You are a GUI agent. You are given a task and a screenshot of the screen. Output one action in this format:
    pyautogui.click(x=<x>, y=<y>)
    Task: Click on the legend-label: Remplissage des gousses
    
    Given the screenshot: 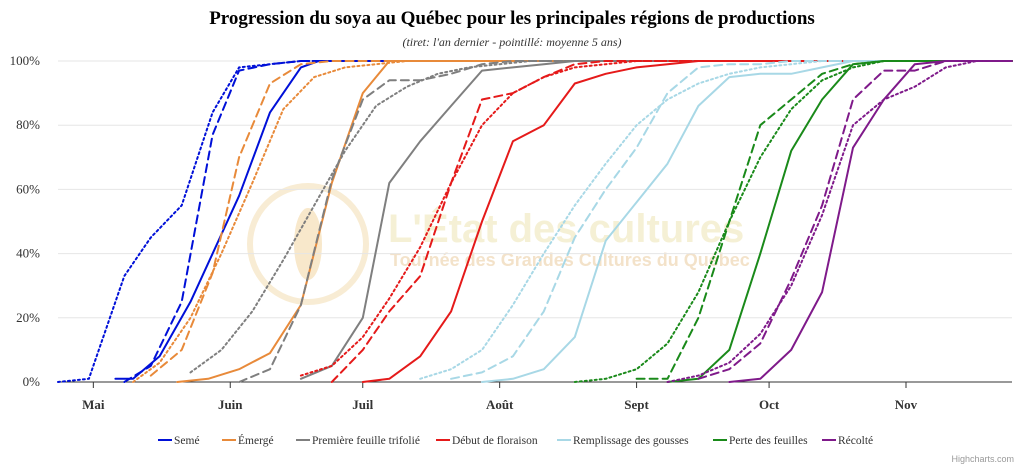 What is the action you would take?
    pyautogui.click(x=631, y=441)
    